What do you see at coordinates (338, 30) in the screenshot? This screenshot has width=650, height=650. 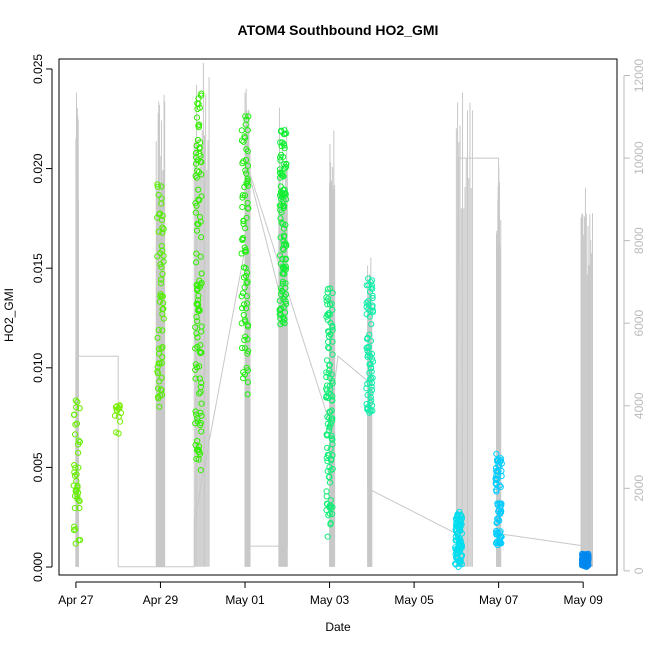 I see `chart-title: ATOM4 Southbound HO2_GMI` at bounding box center [338, 30].